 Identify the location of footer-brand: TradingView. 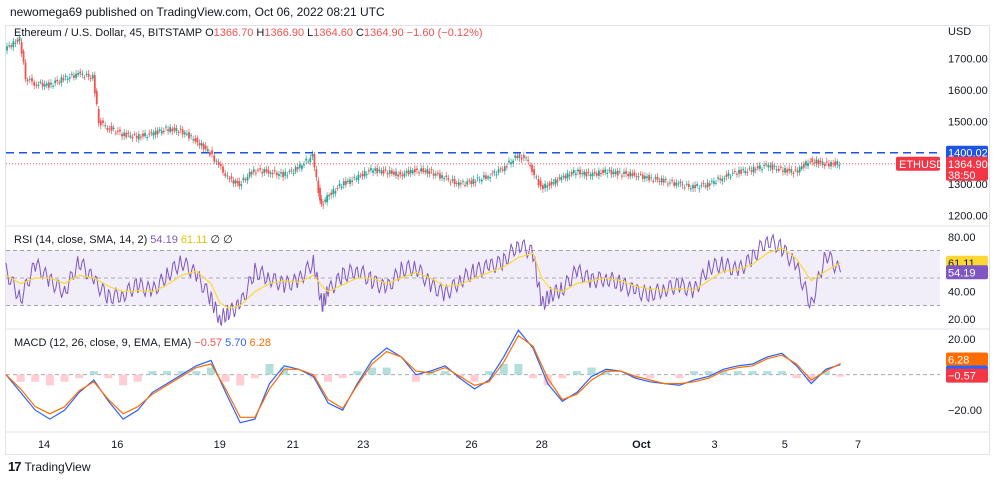
(57, 466).